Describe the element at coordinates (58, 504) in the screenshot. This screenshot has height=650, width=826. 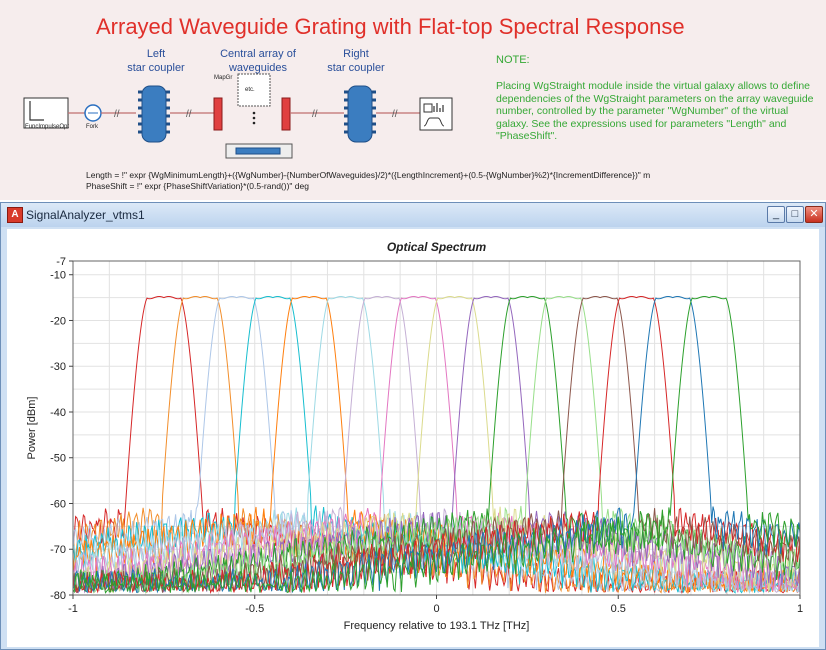
I see `y-tick-label: -60` at that location.